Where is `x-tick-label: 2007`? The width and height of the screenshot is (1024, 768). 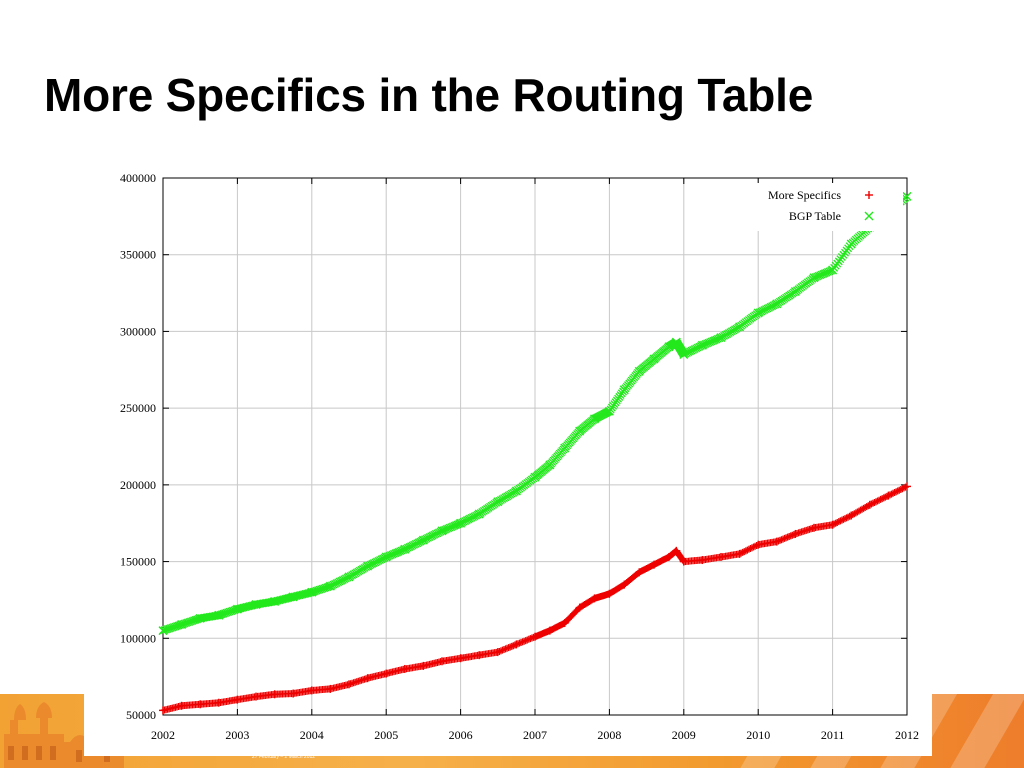
x-tick-label: 2007 is located at coordinates (535, 735).